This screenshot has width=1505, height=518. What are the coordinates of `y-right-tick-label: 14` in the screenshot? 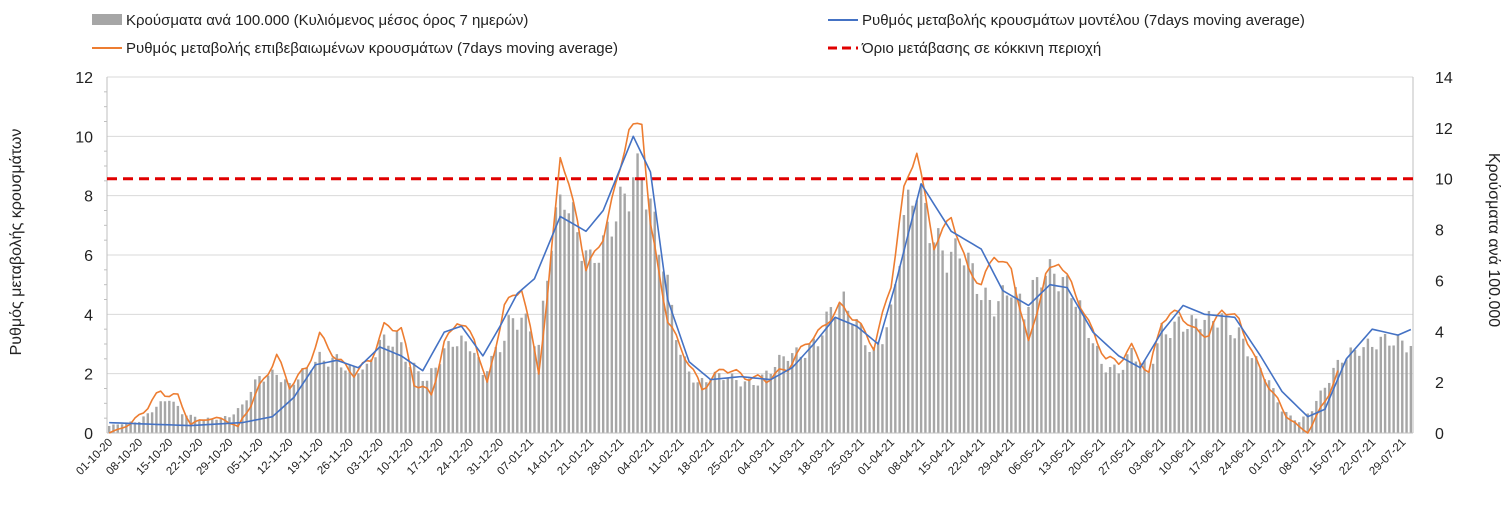 It's located at (1444, 78).